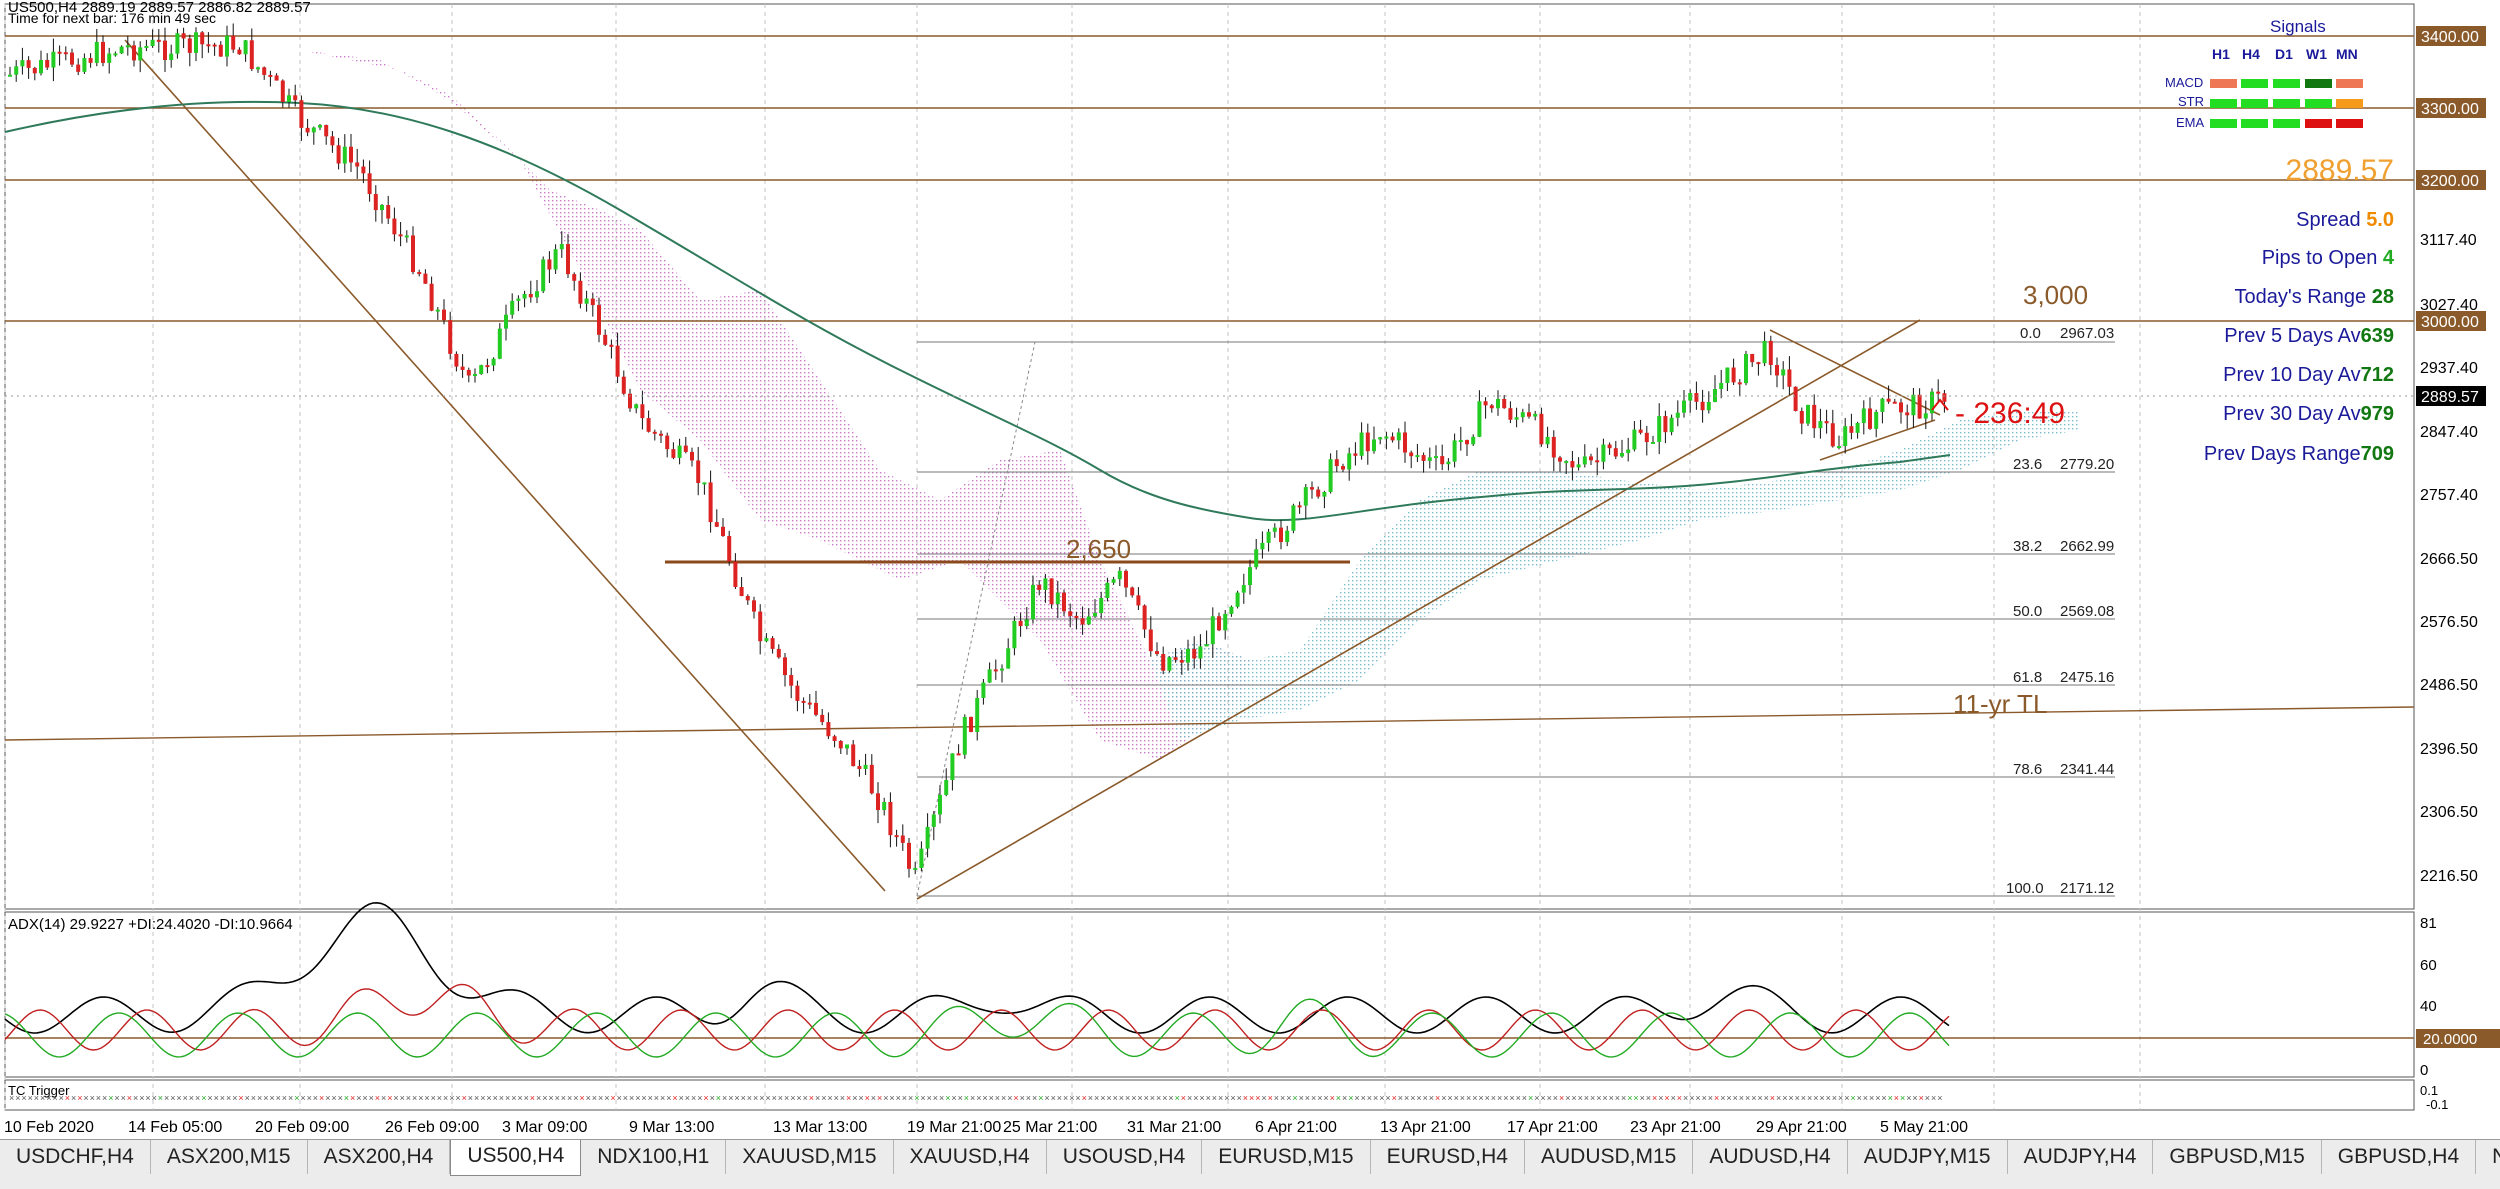 This screenshot has height=1189, width=2500. What do you see at coordinates (516, 1158) in the screenshot?
I see `chart-tab: US500,H4` at bounding box center [516, 1158].